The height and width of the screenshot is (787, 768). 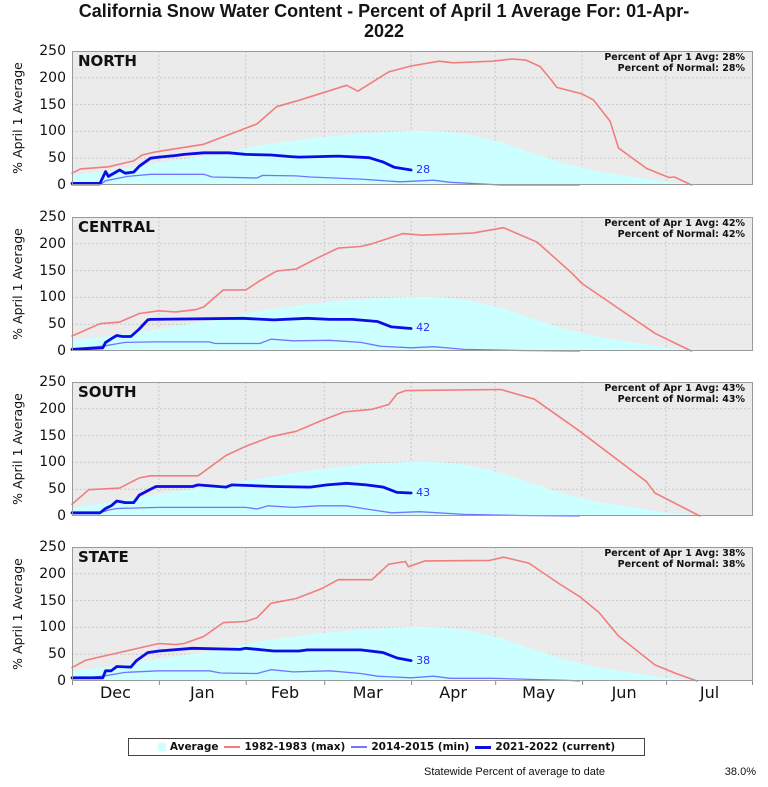 I want to click on legend-swatch-max, so click(x=232, y=747).